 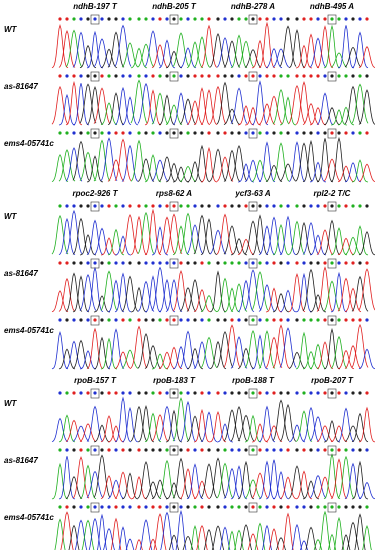 I want to click on chromatogram, so click(x=331, y=526).